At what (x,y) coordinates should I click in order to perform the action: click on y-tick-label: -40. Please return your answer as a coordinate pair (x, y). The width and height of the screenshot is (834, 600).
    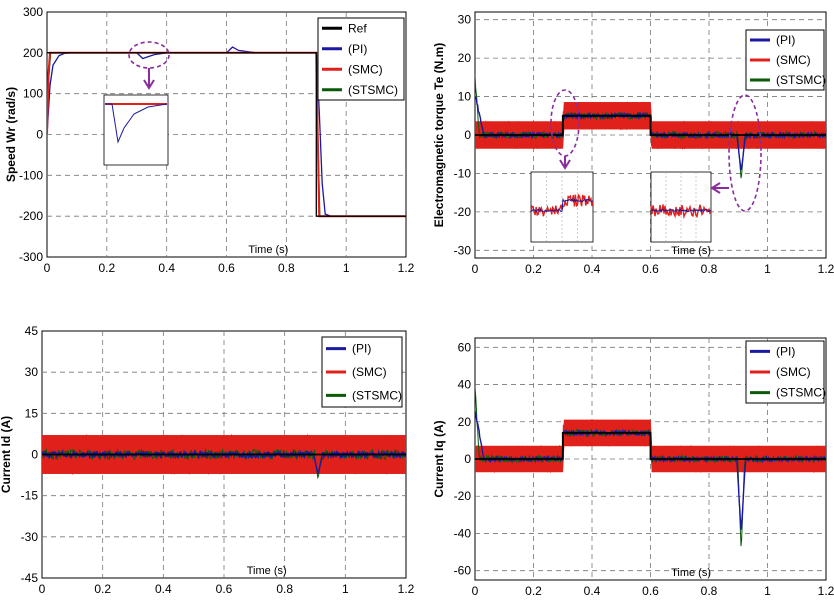
    Looking at the image, I should click on (463, 533).